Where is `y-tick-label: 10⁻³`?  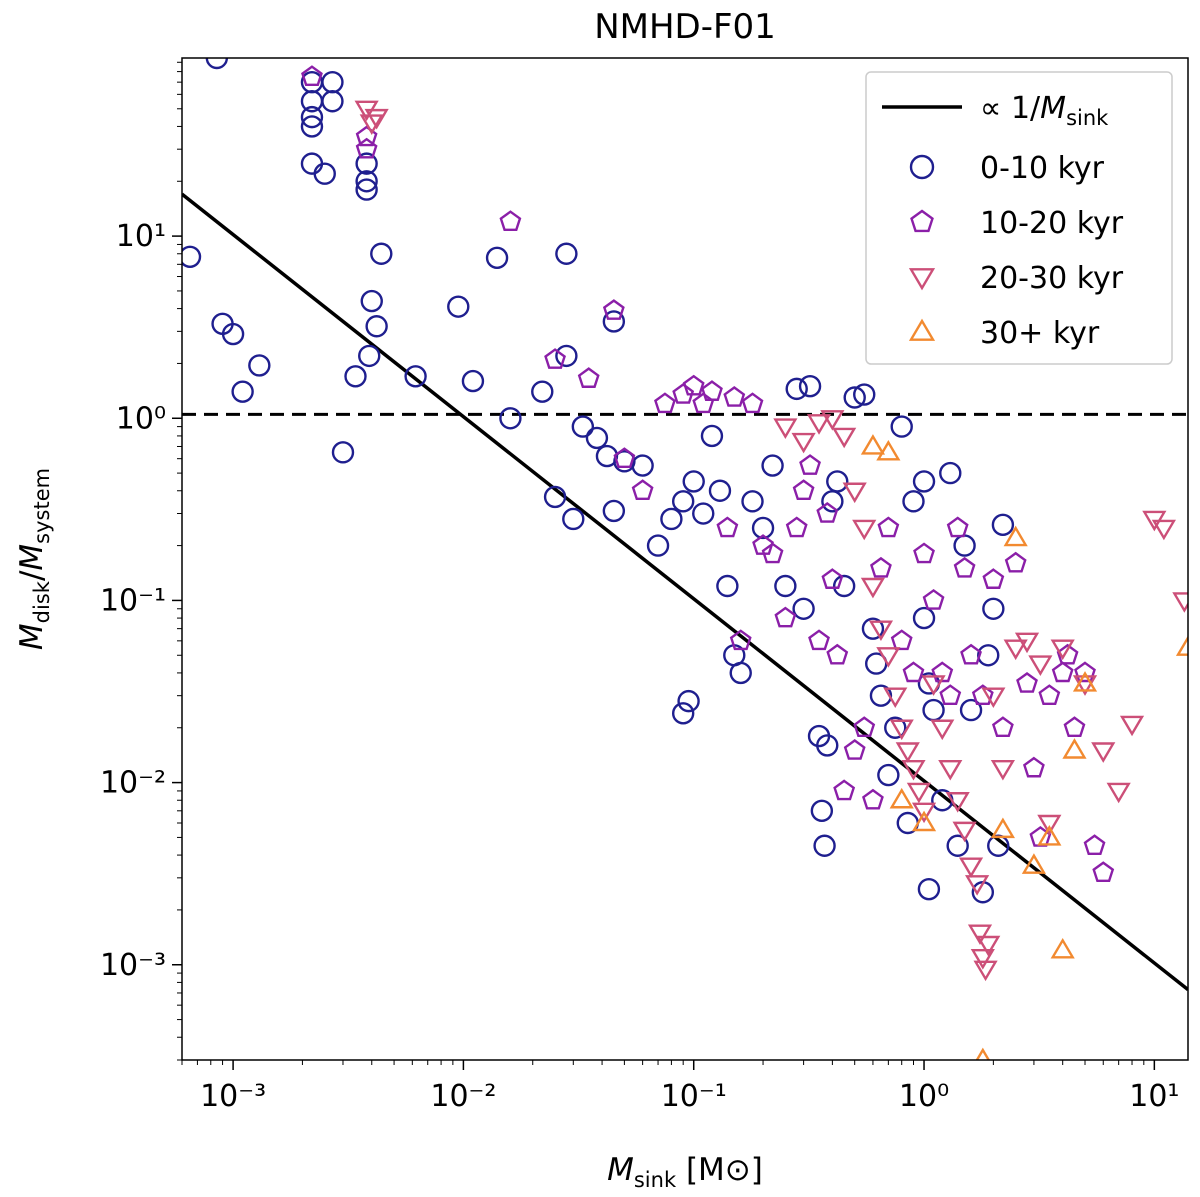 y-tick-label: 10⁻³ is located at coordinates (133, 965).